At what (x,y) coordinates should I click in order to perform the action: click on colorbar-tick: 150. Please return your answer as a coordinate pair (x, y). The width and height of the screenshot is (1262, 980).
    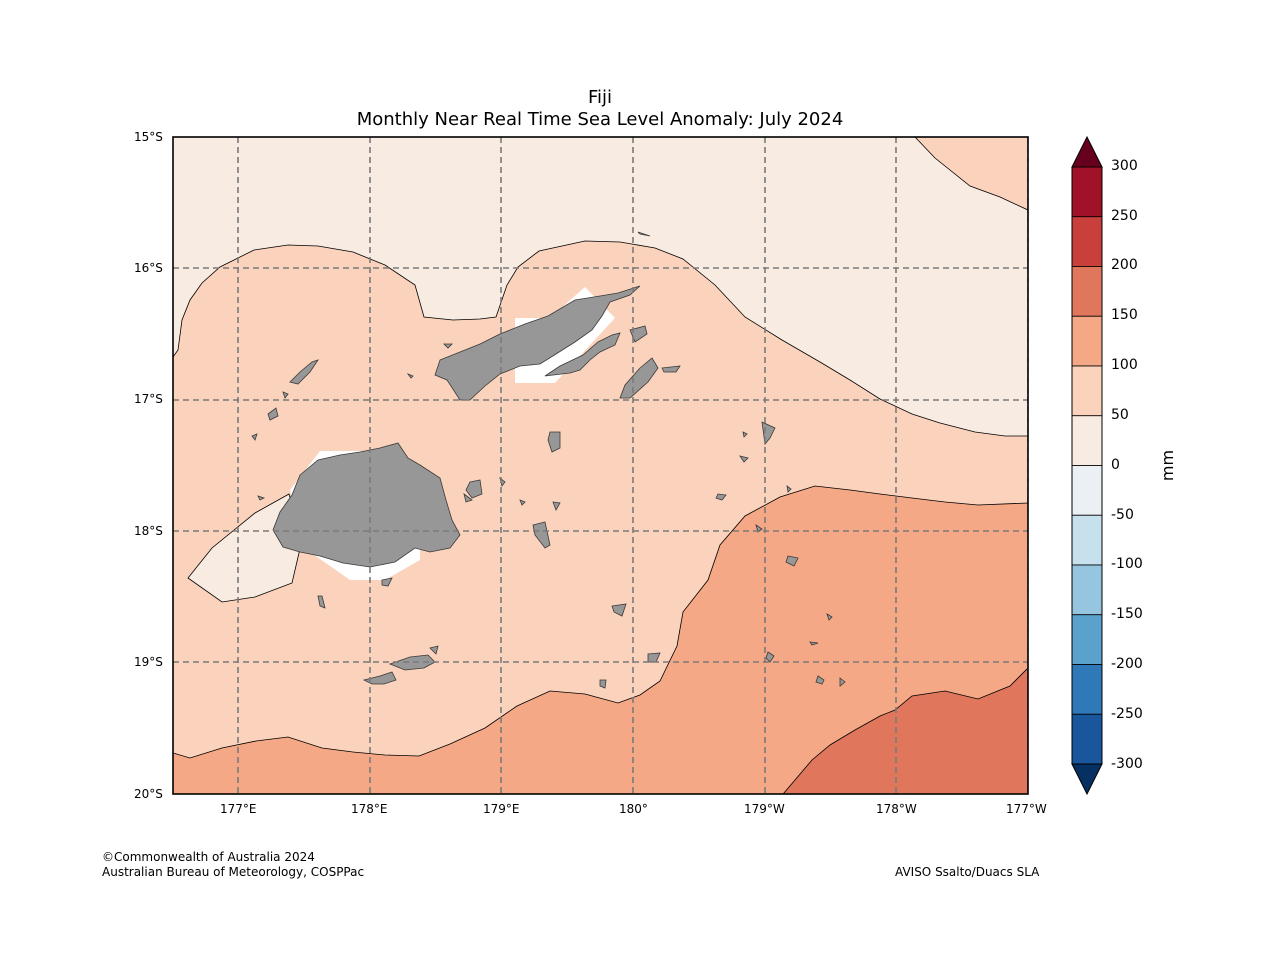
    Looking at the image, I should click on (1124, 315).